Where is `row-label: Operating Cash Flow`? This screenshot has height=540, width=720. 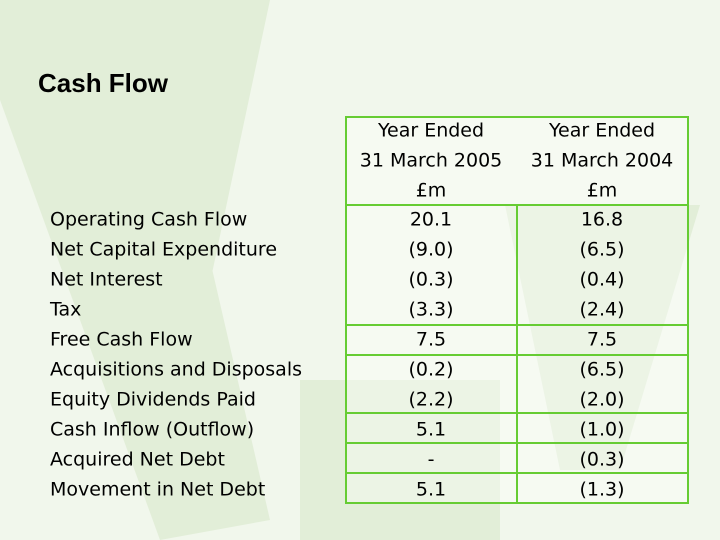
row-label: Operating Cash Flow is located at coordinates (148, 220).